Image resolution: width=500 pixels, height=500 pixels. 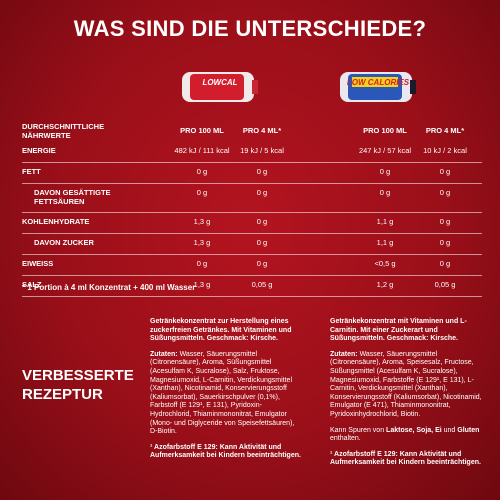 I want to click on table-row: DAVON ZUCKER 1,3 g 0 g 1,1 g 0 g, so click(x=252, y=244).